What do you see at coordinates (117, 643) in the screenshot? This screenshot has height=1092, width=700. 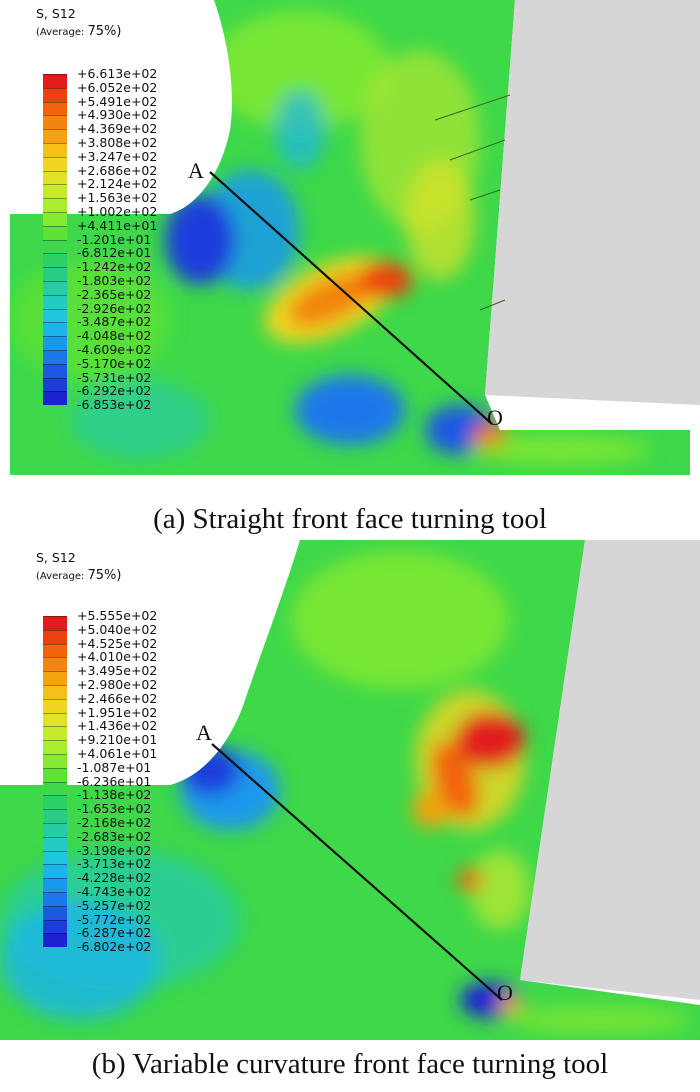 I see `legend-value: +4.525e+02` at bounding box center [117, 643].